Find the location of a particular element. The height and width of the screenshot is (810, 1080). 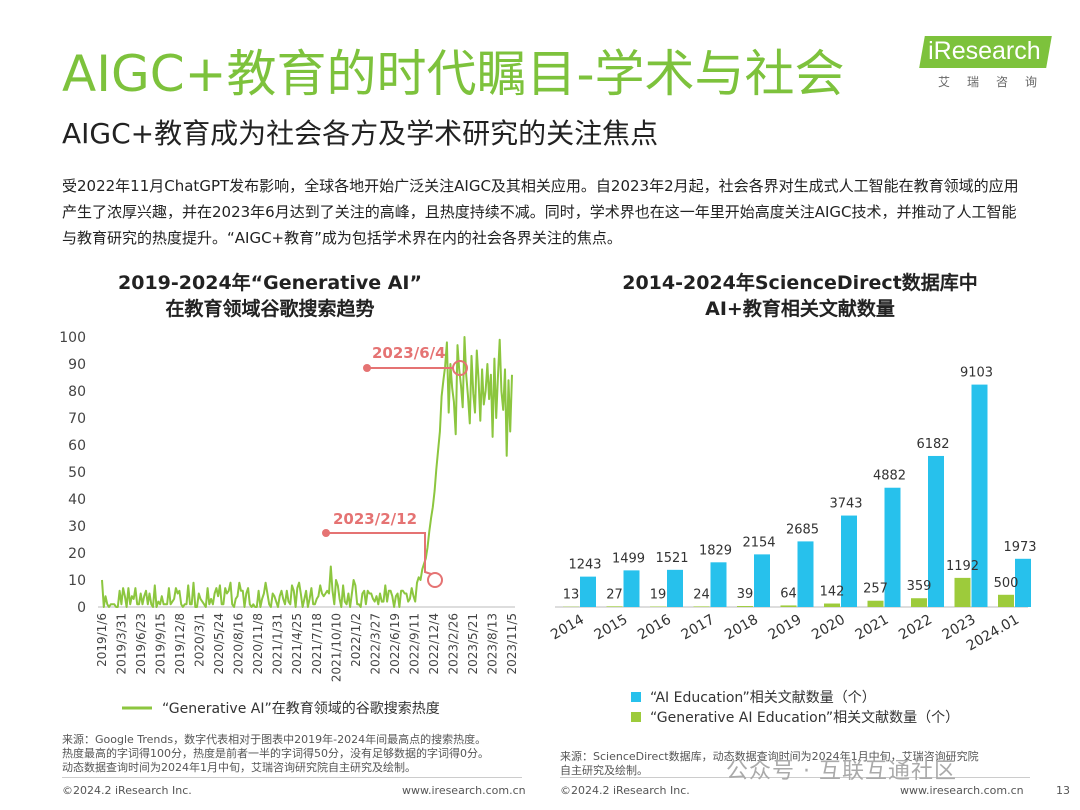

chart2-x-tick-label: 2017 is located at coordinates (698, 628).